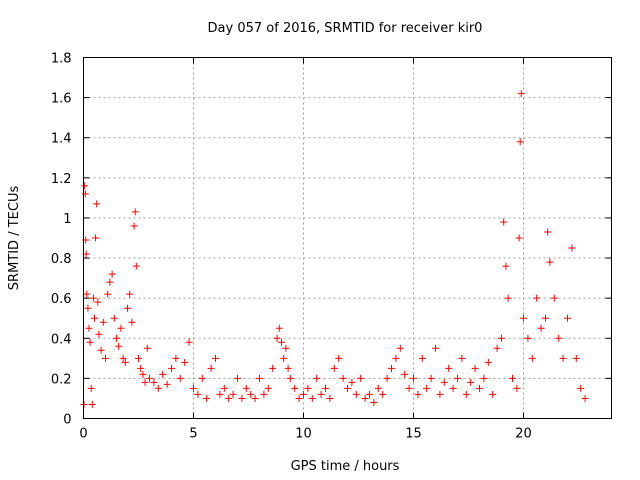 The height and width of the screenshot is (480, 640). Describe the element at coordinates (83, 434) in the screenshot. I see `x-tick-label: 0` at that location.